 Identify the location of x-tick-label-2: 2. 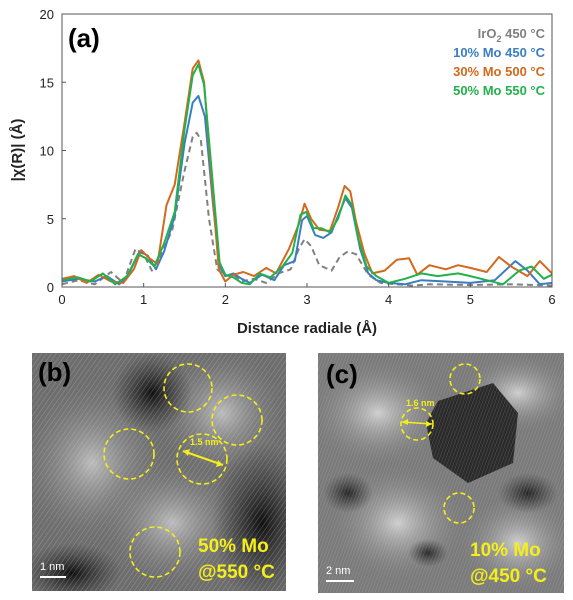
(225, 299).